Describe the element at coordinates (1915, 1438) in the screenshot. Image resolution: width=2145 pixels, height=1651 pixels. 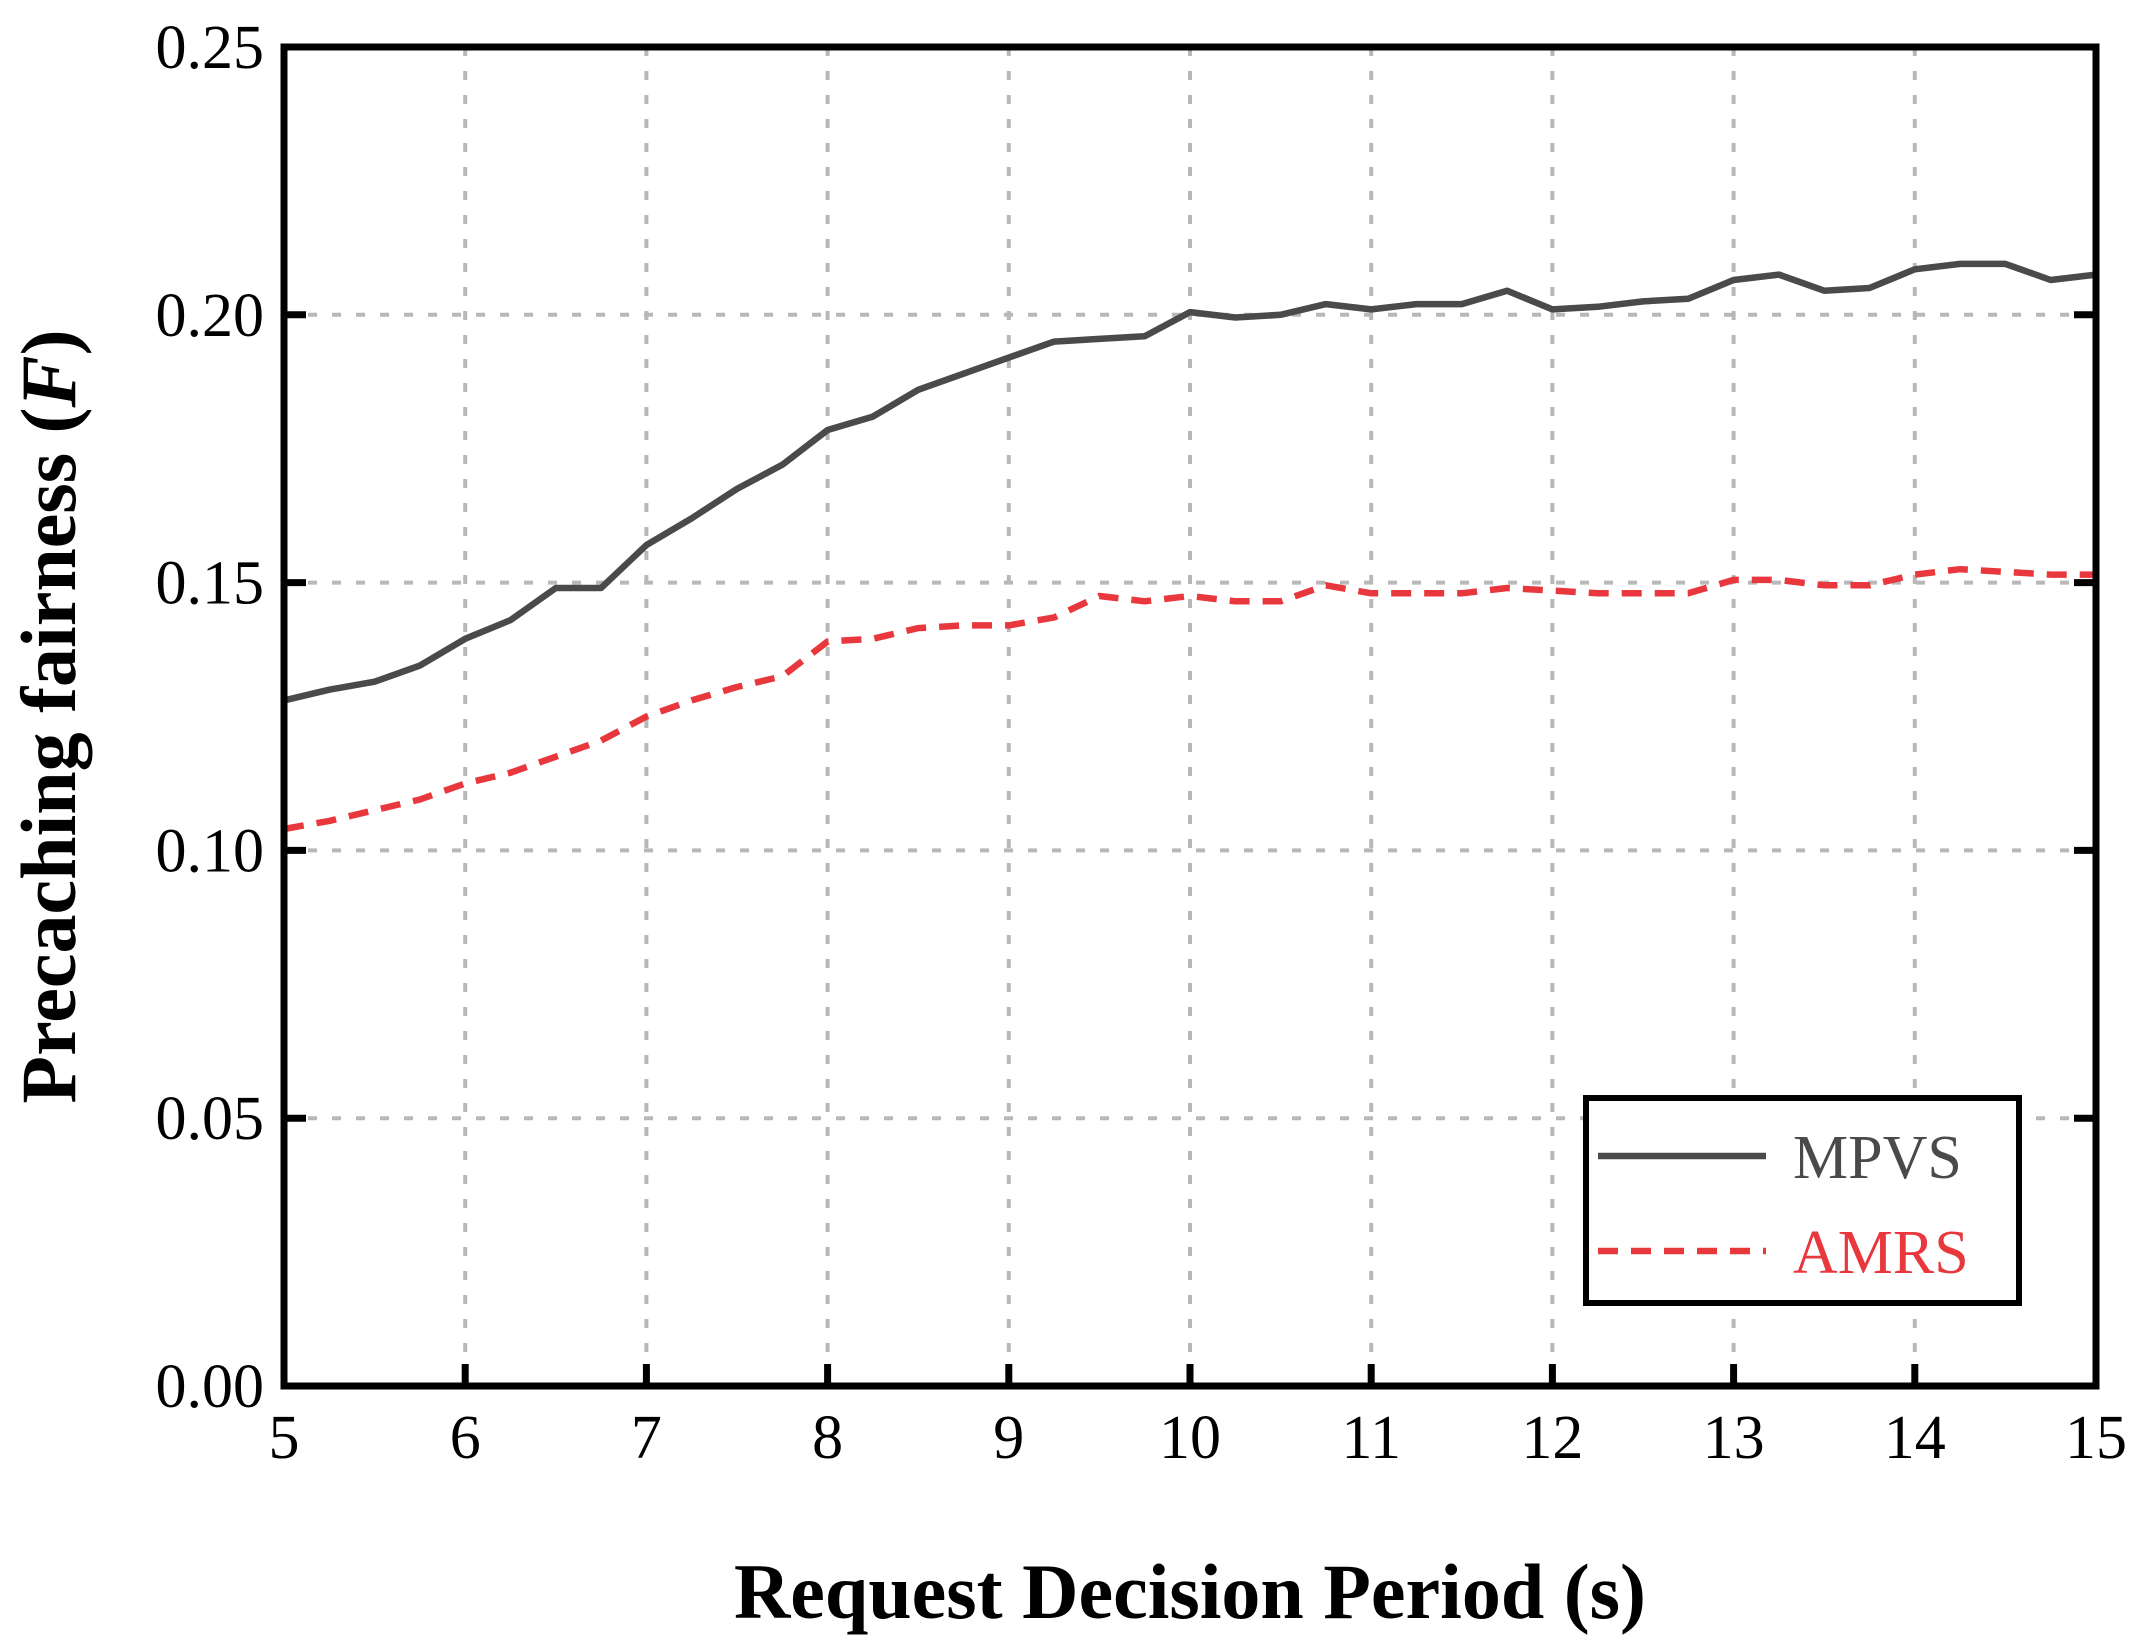
I see `x-tick-label-14: 14` at that location.